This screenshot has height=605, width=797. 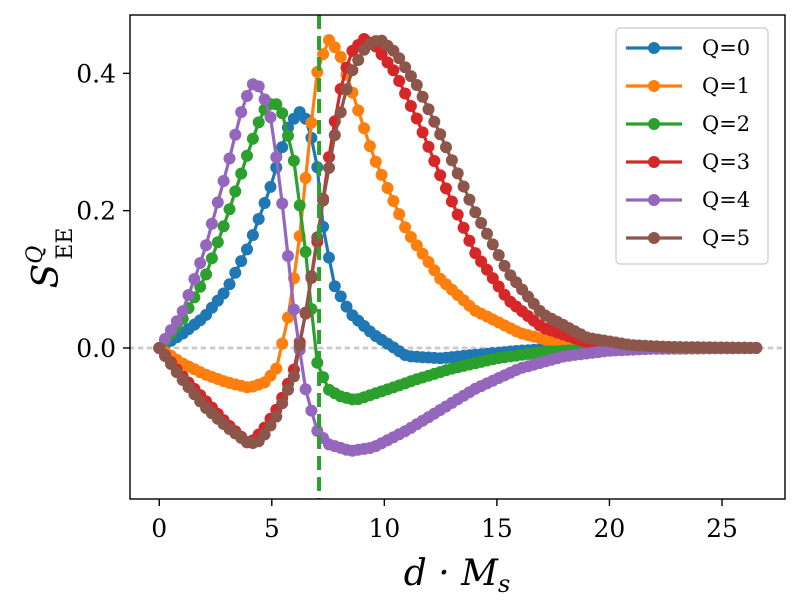 I want to click on legend-label: Q=0, so click(x=726, y=48).